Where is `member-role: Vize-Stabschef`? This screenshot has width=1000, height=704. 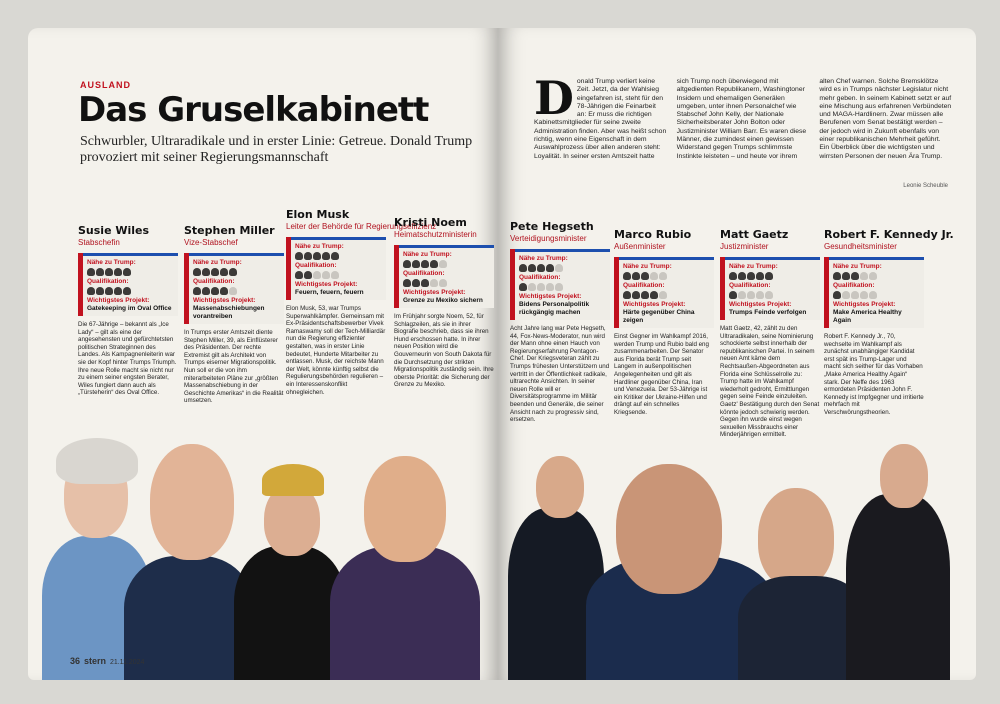 member-role: Vize-Stabschef is located at coordinates (211, 242).